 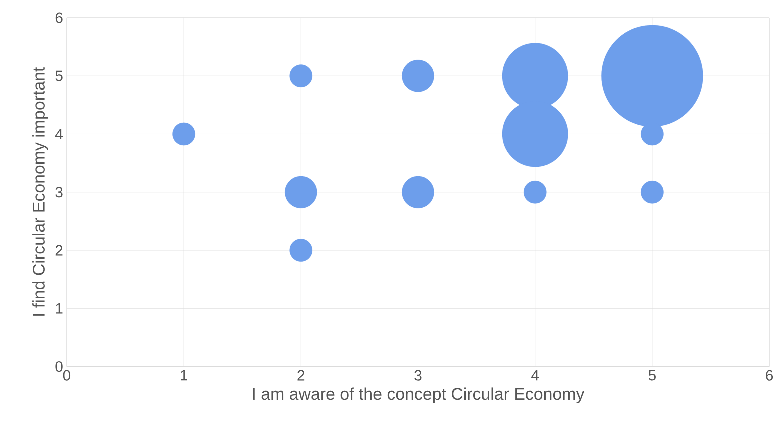 I want to click on x-tick-label: 4, so click(x=536, y=375).